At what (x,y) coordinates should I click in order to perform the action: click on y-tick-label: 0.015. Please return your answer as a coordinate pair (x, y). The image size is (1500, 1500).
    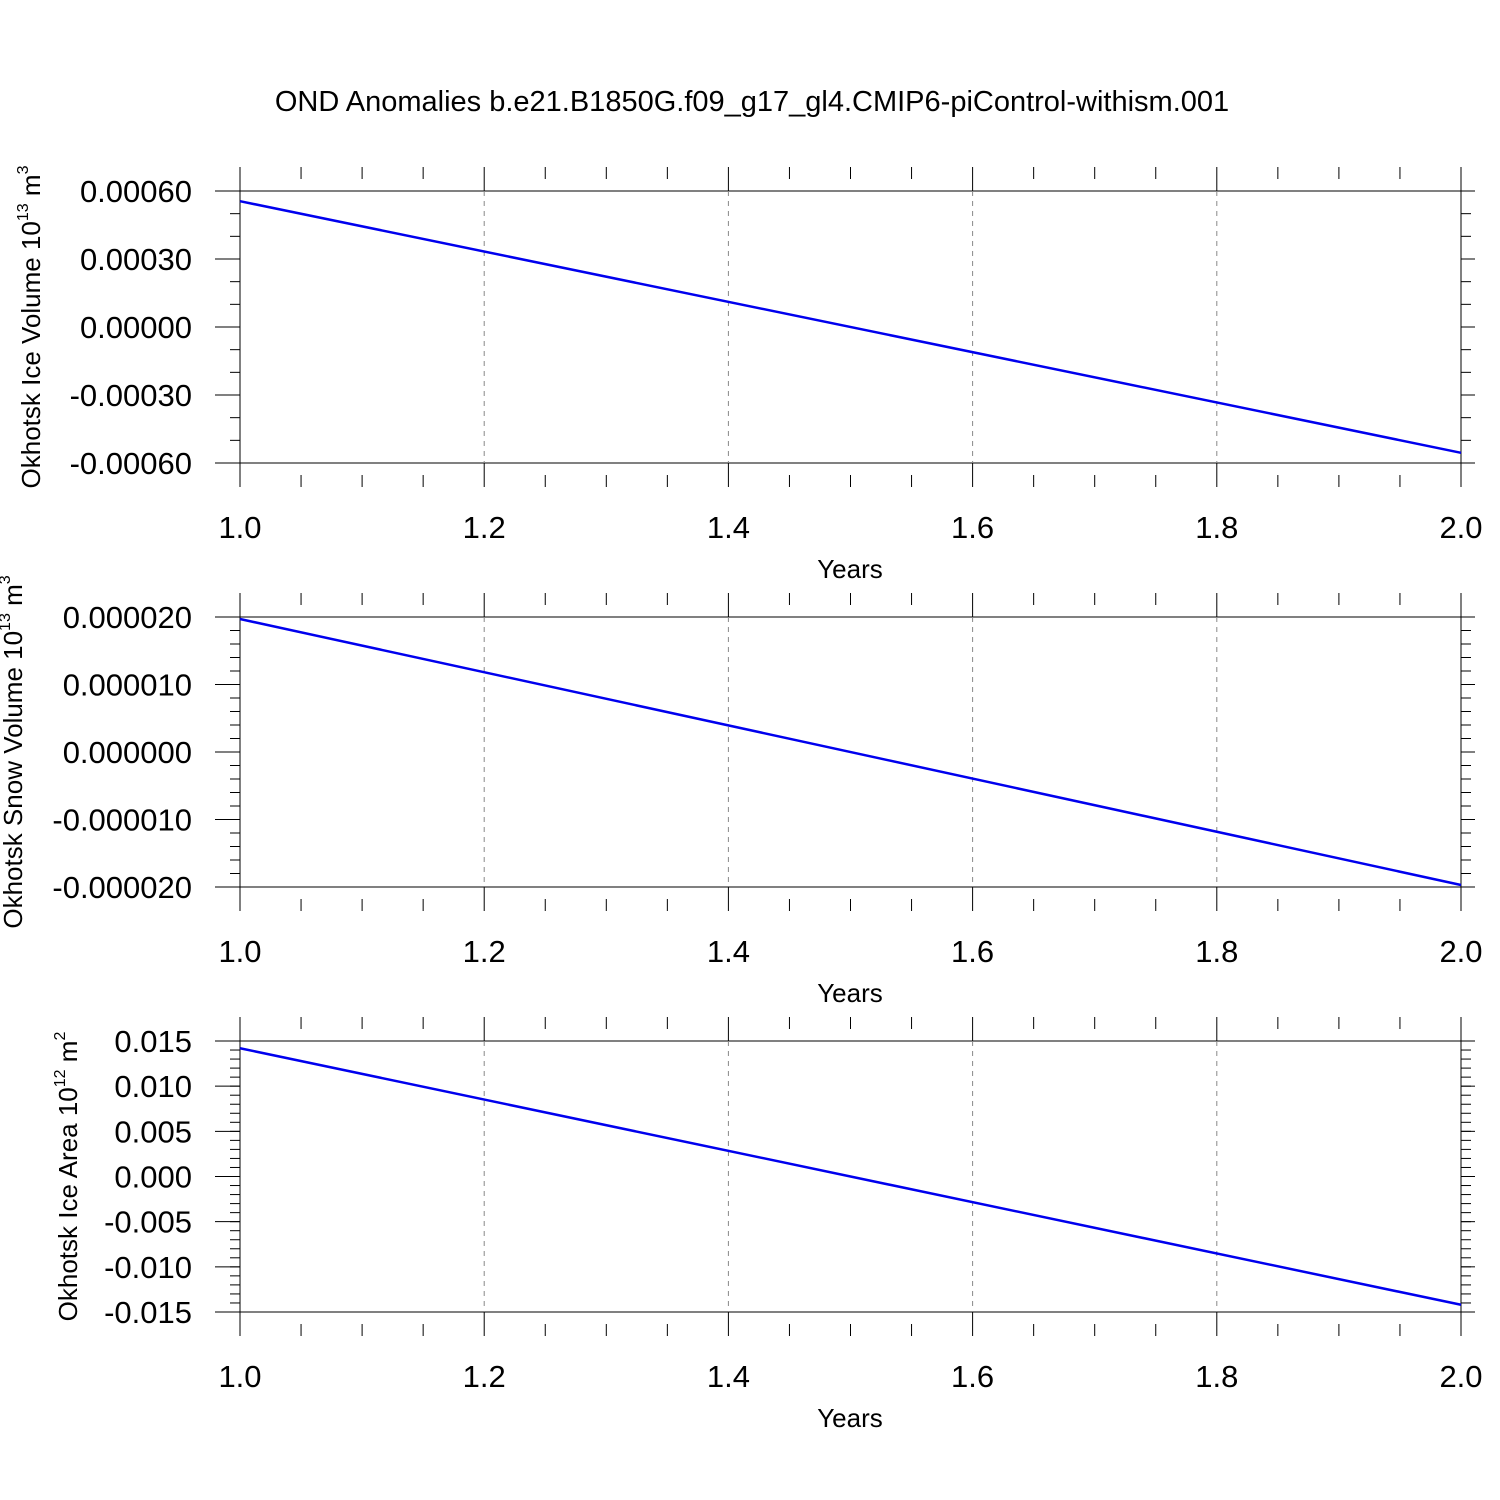
    Looking at the image, I should click on (153, 1041).